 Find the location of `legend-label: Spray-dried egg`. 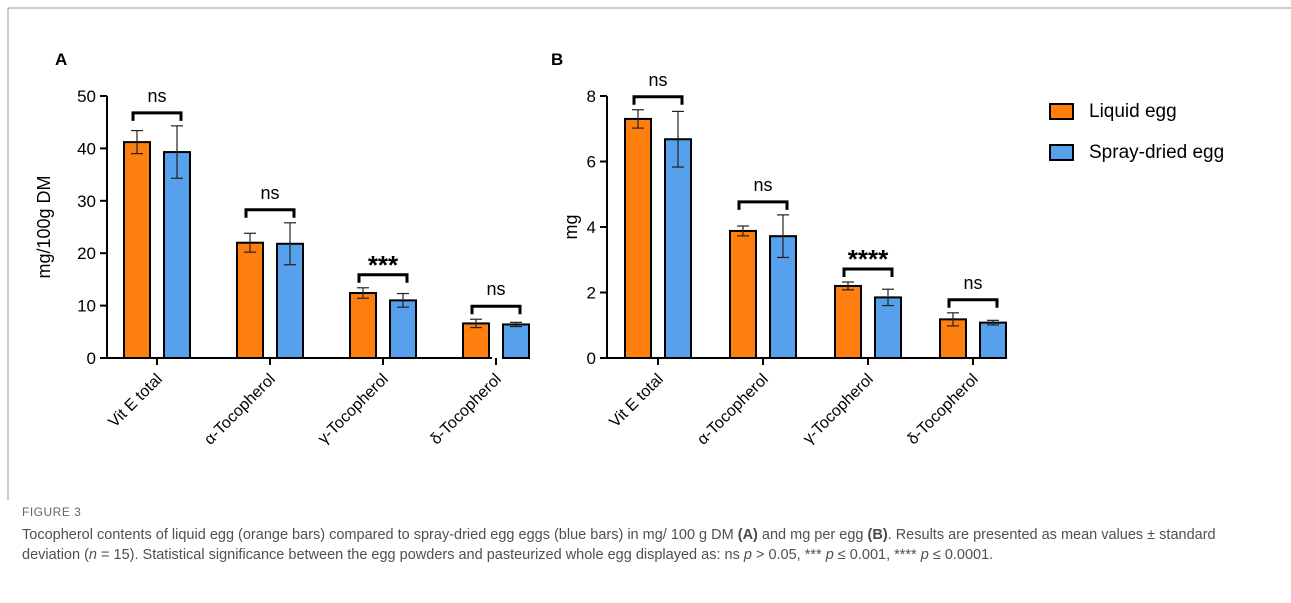

legend-label: Spray-dried egg is located at coordinates (1156, 152).